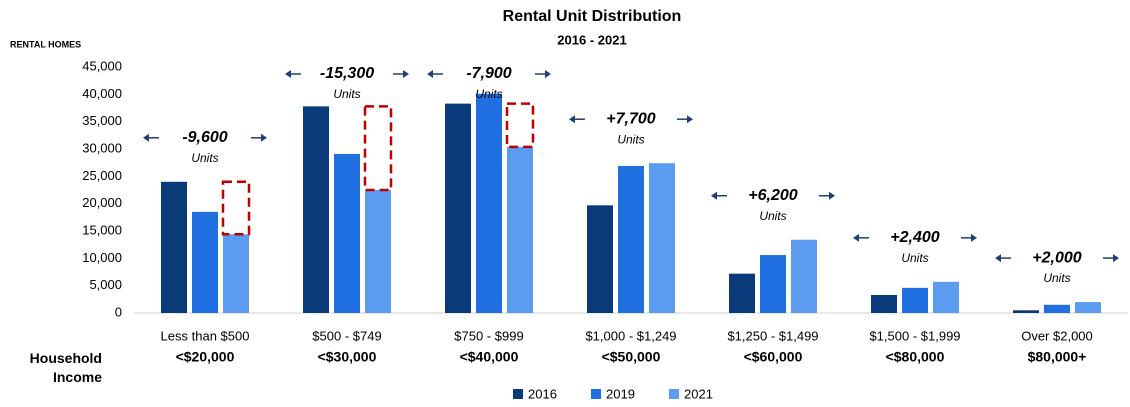  What do you see at coordinates (772, 195) in the screenshot?
I see `change-label: +6,200` at bounding box center [772, 195].